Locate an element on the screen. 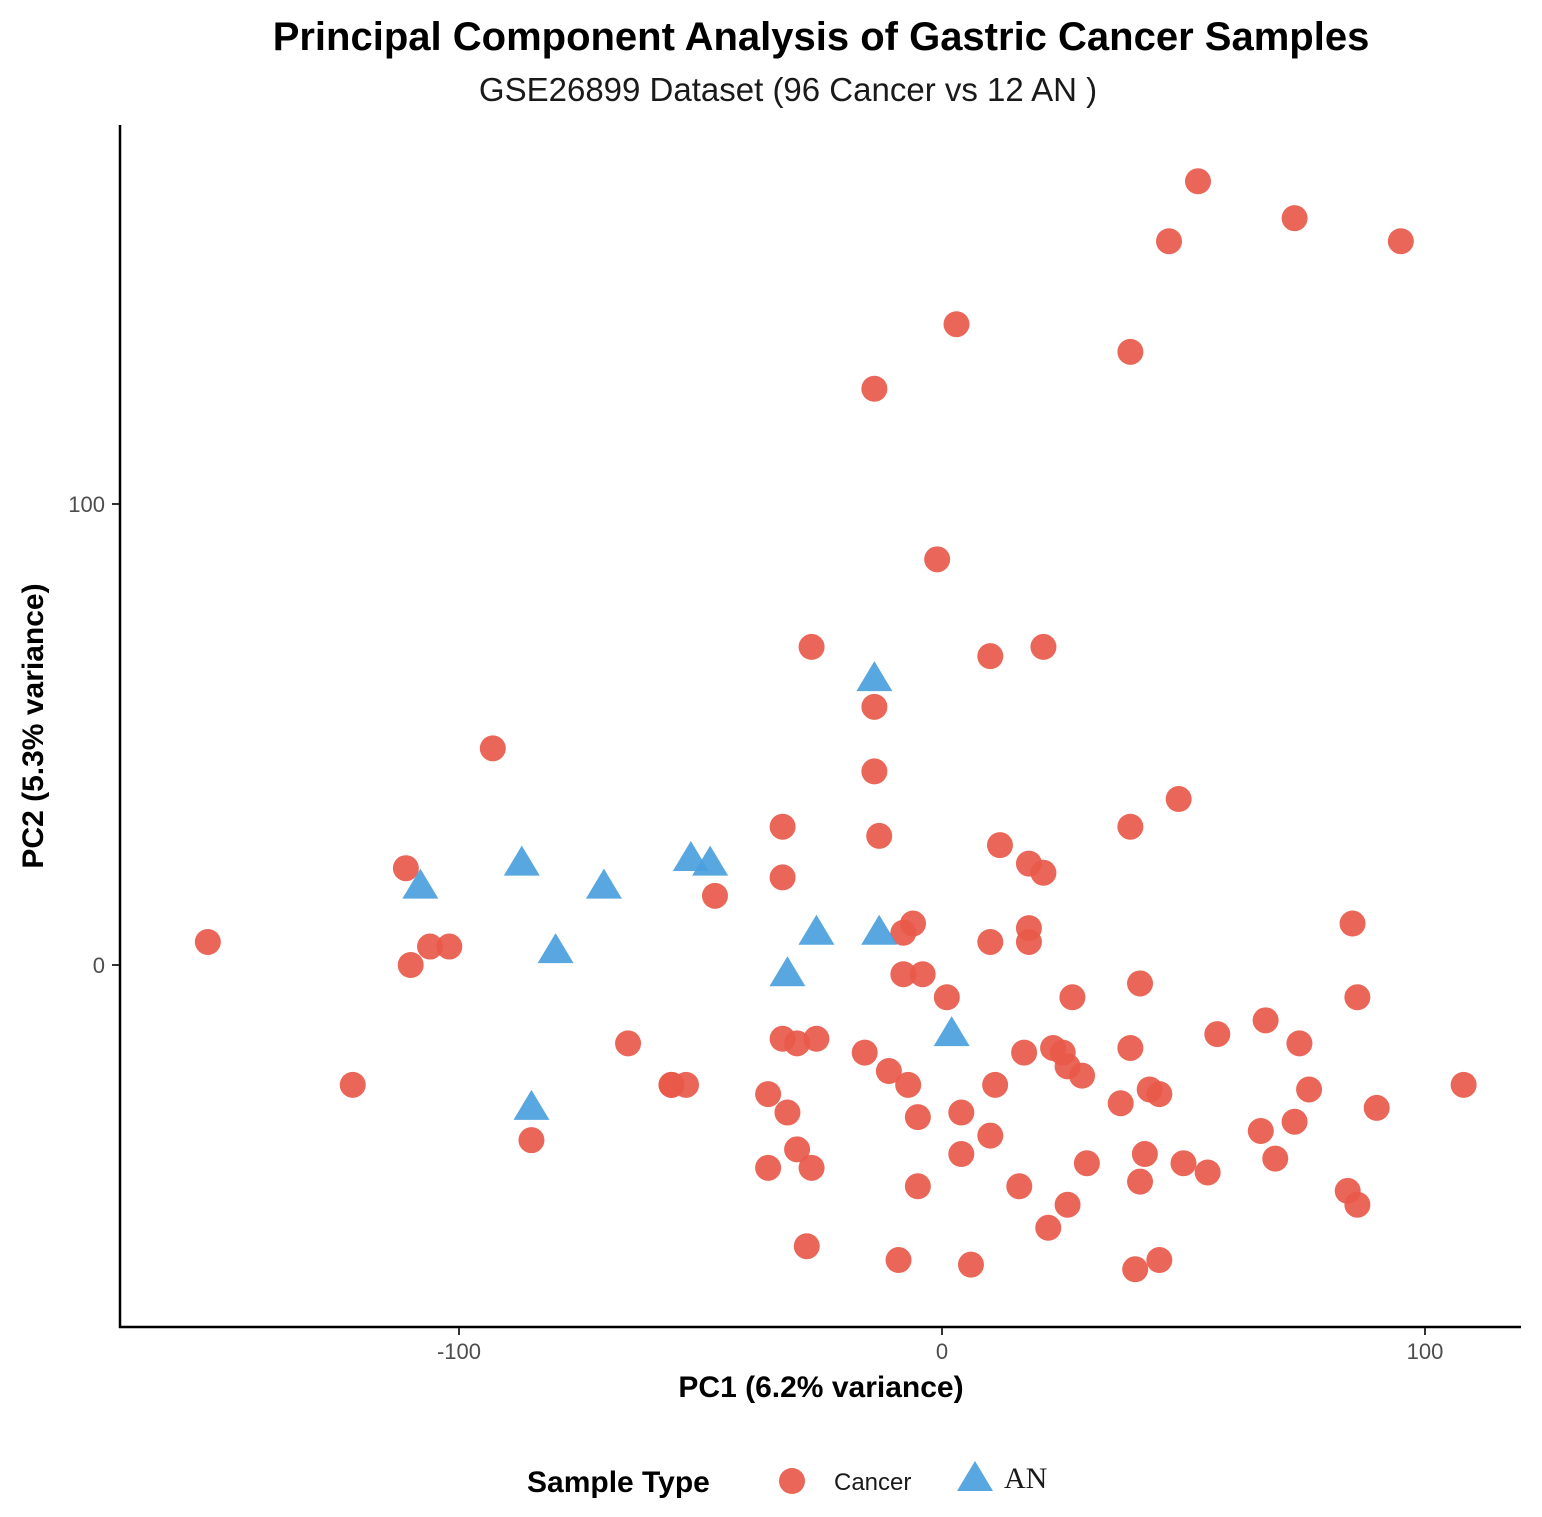 The width and height of the screenshot is (1542, 1517). x-axis-title: PC1 (6.2% variance) is located at coordinates (820, 1387).